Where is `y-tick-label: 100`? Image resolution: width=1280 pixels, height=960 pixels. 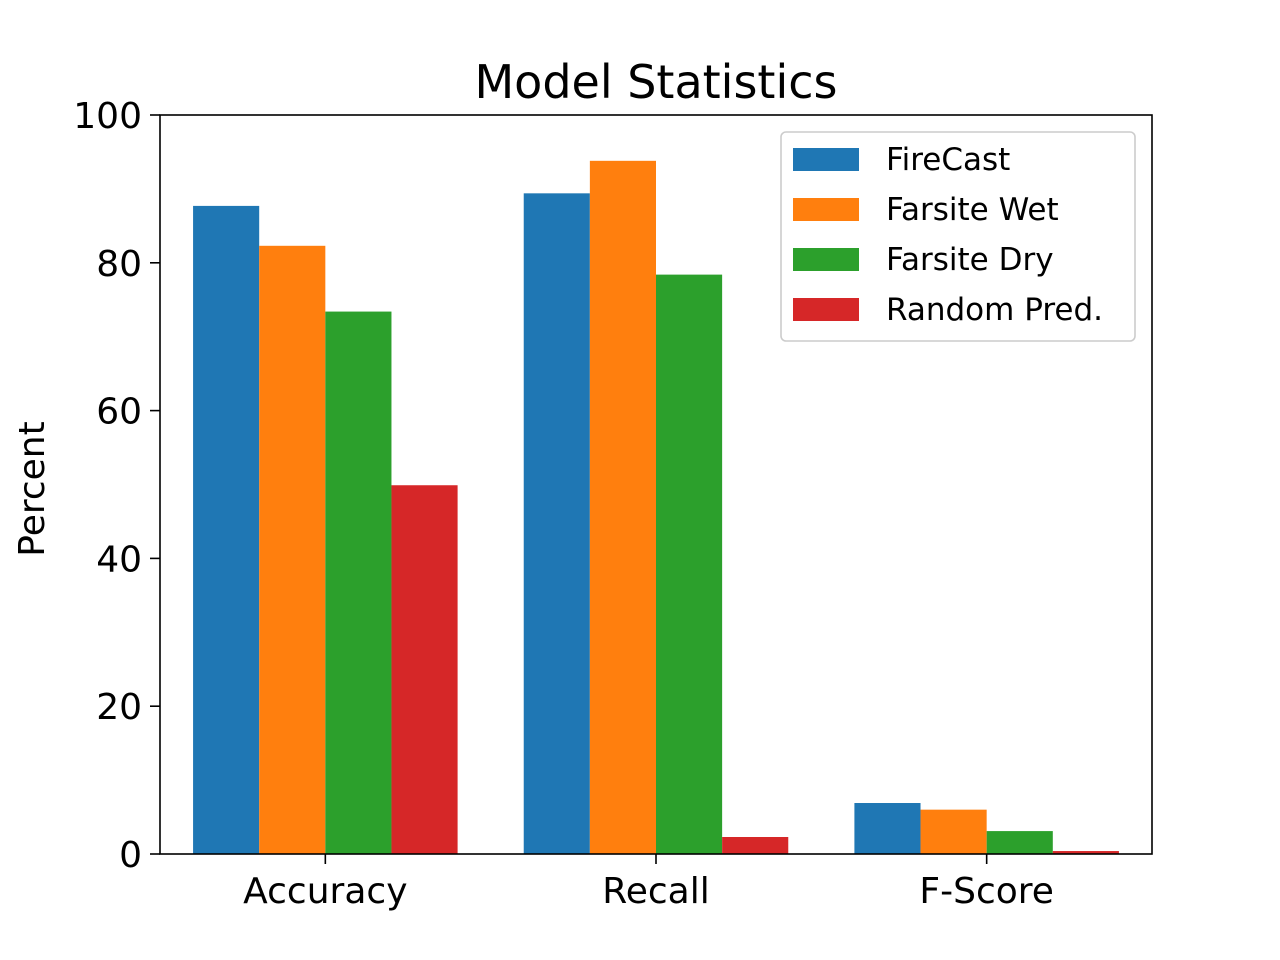
y-tick-label: 100 is located at coordinates (107, 116).